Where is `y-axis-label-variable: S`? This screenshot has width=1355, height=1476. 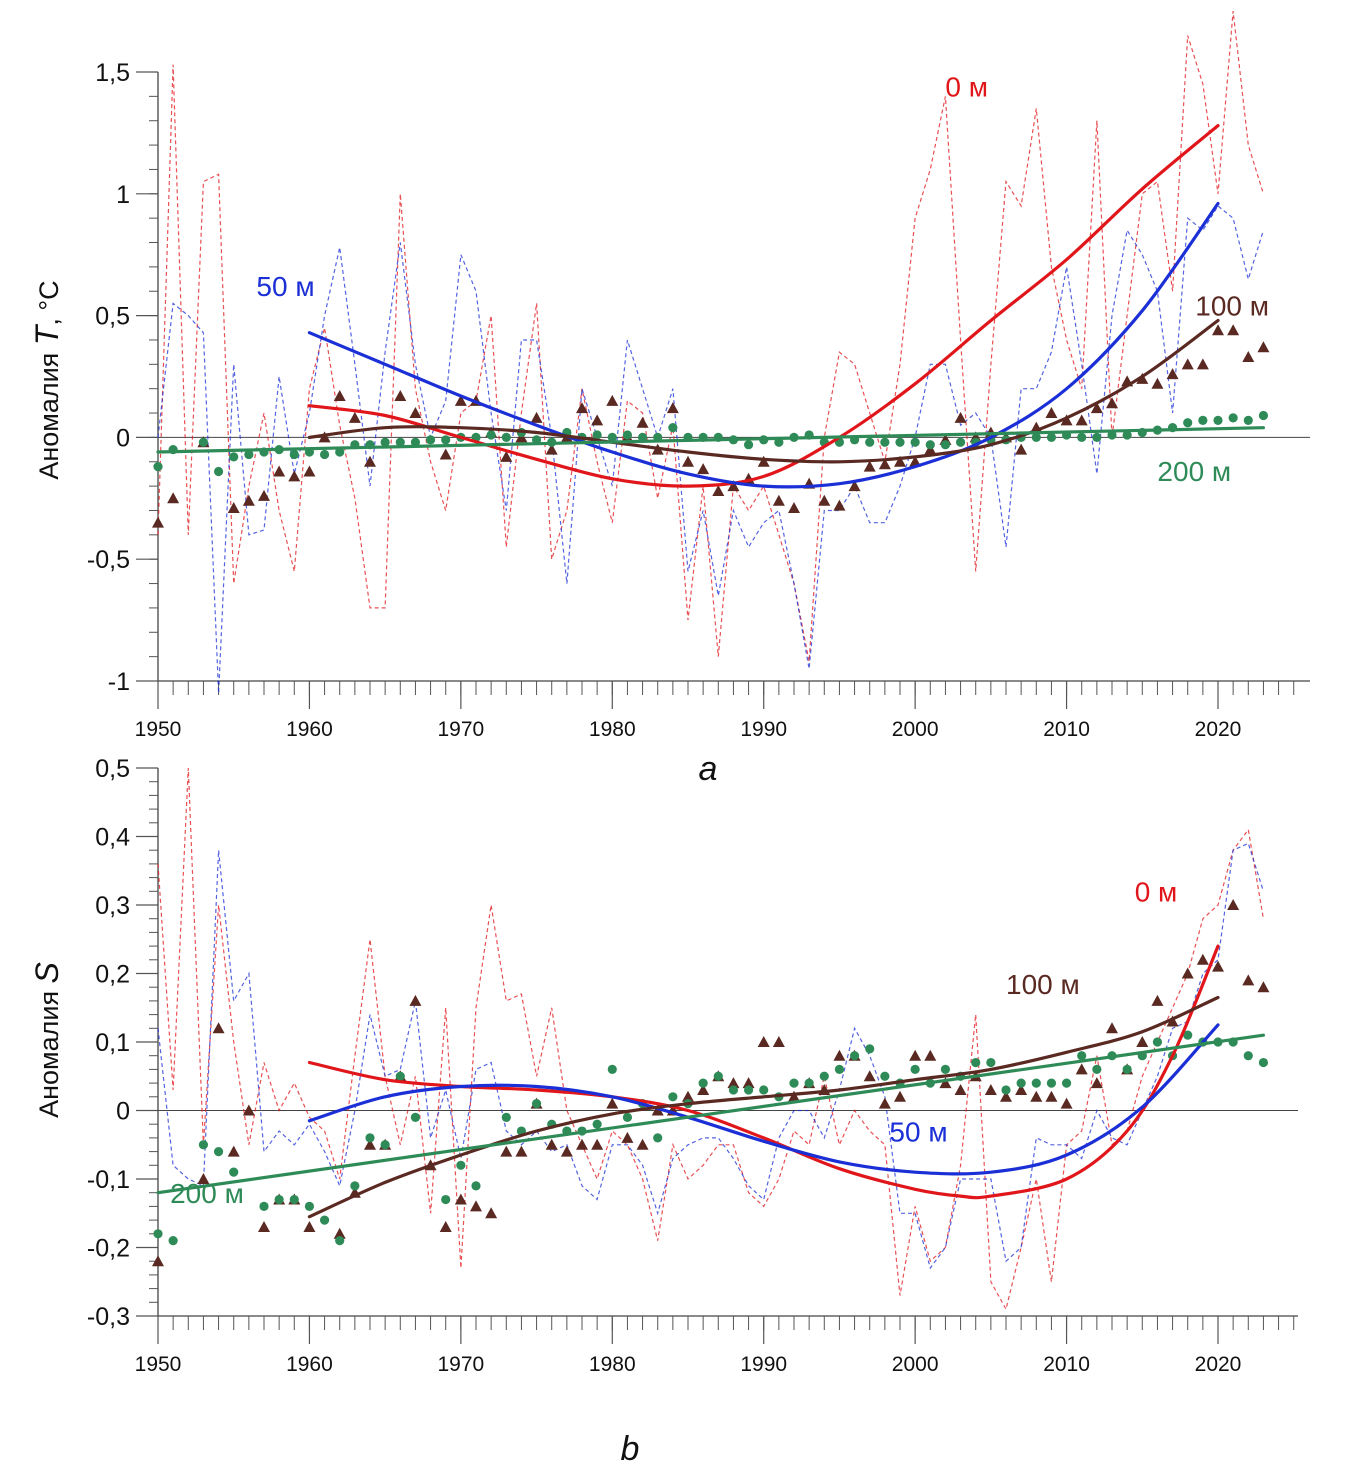
y-axis-label-variable: S is located at coordinates (47, 972).